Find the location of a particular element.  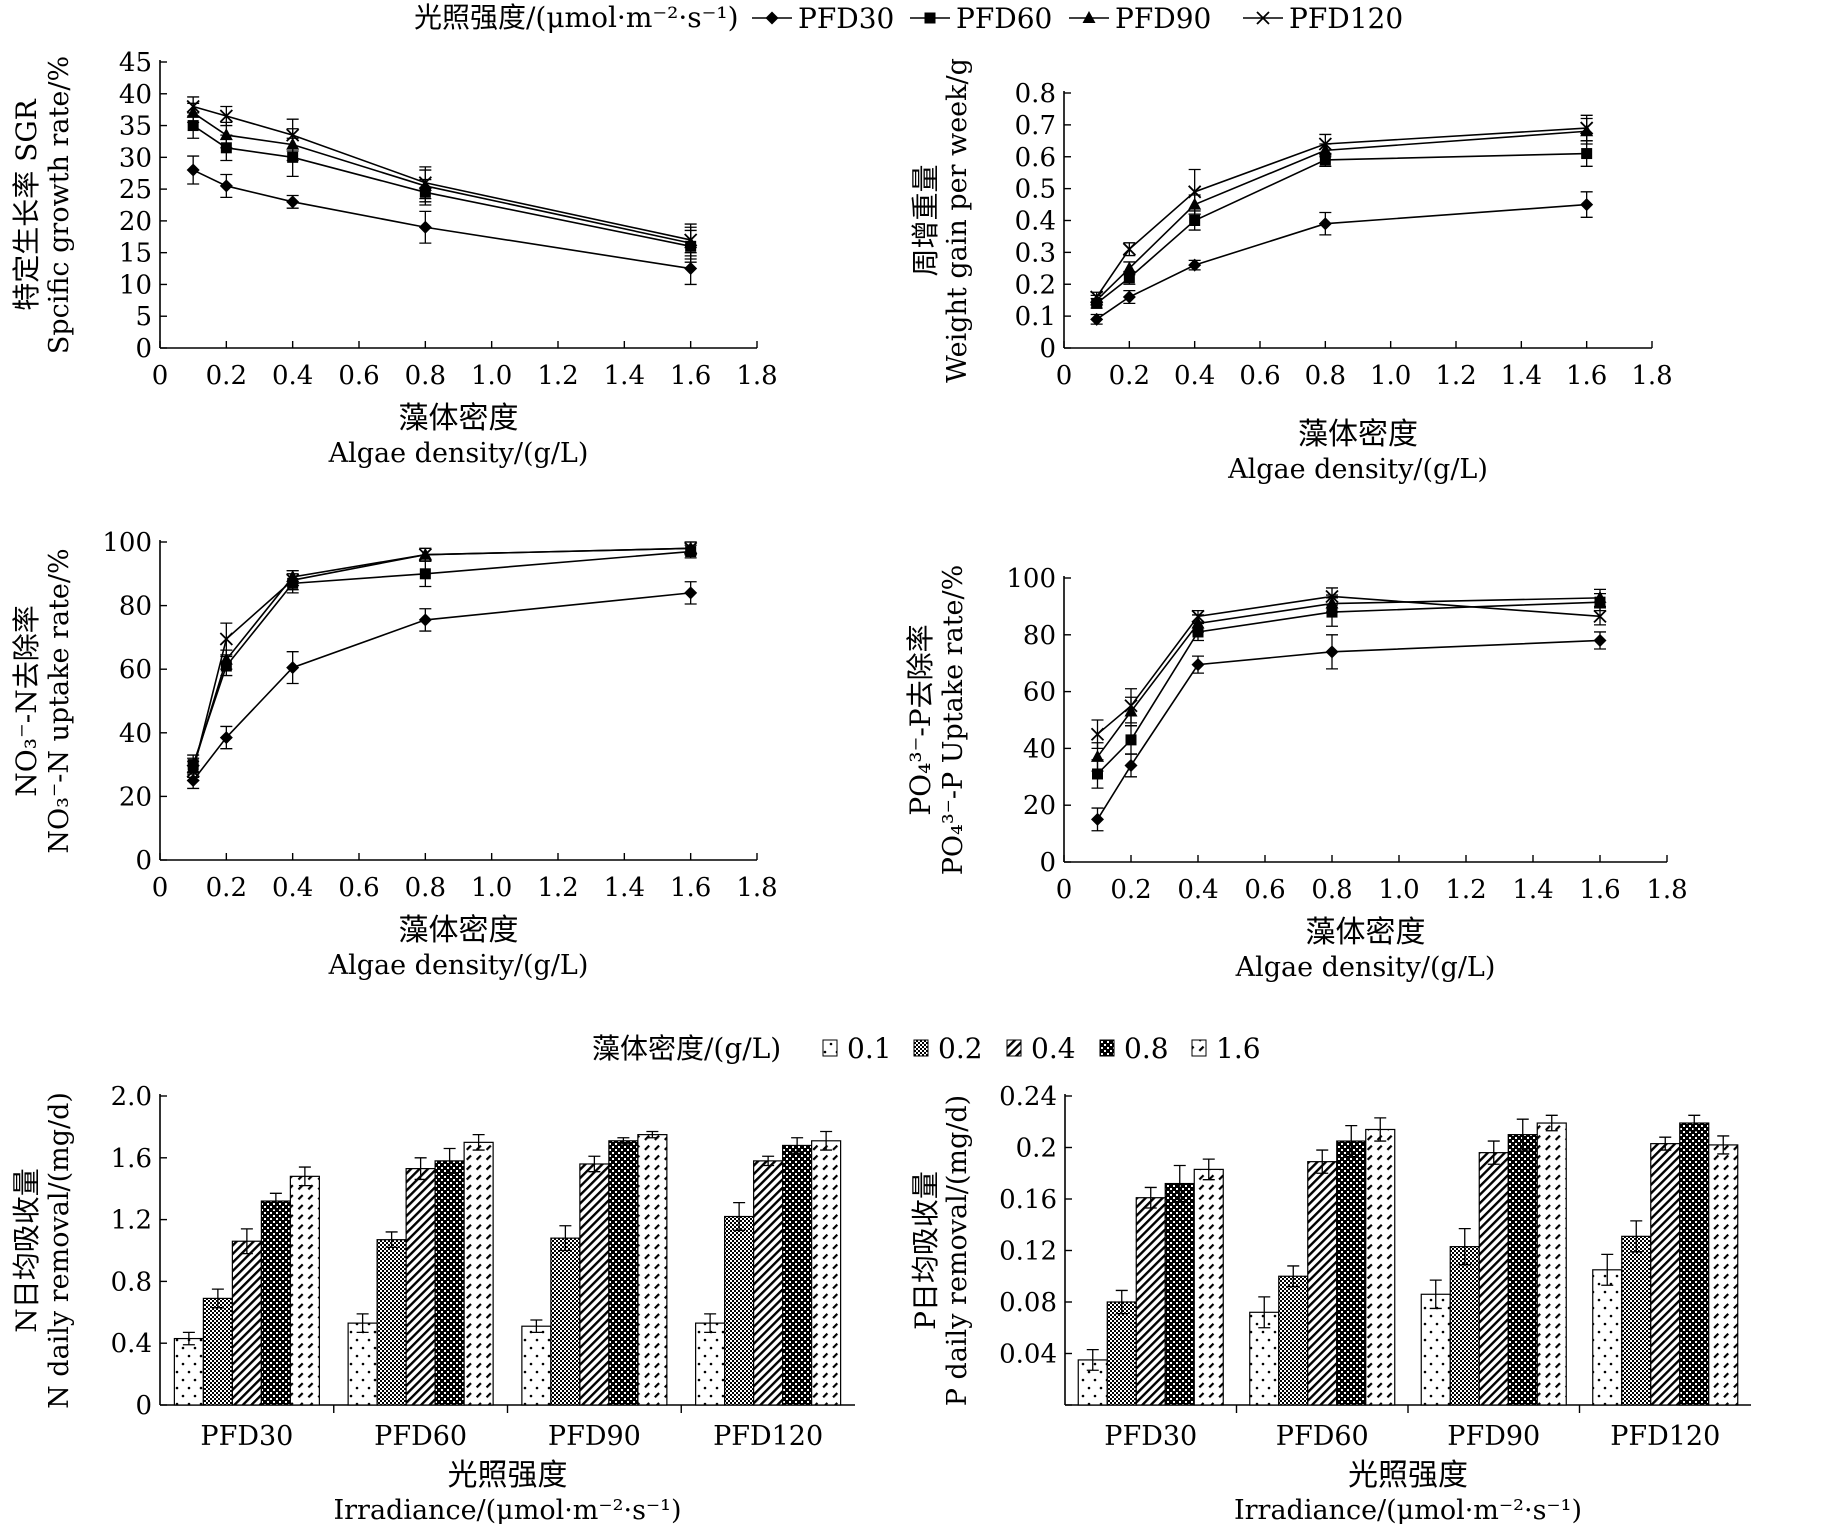

y-tick-label: 0.2 is located at coordinates (1035, 285).